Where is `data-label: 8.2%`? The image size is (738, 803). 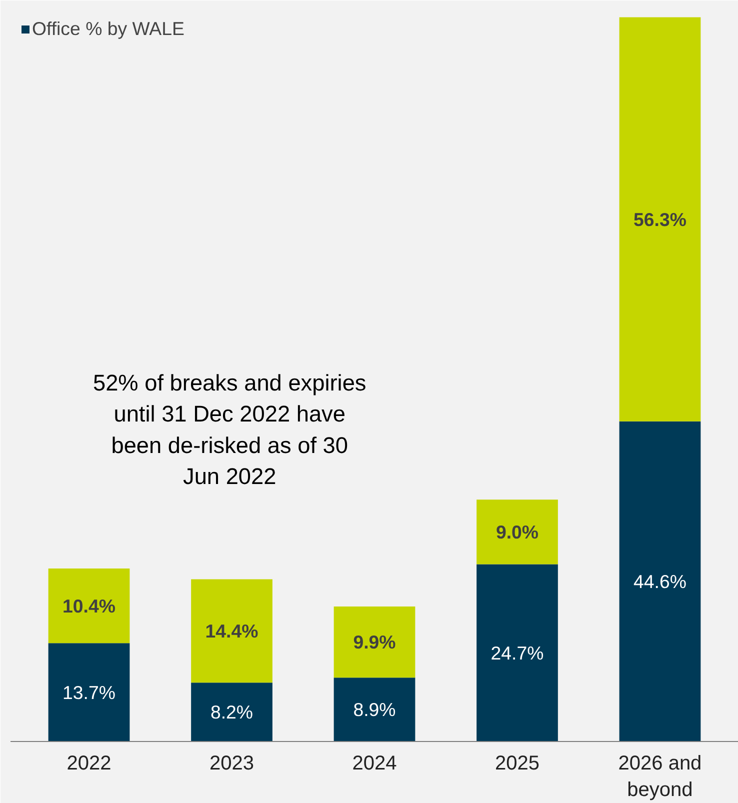
data-label: 8.2% is located at coordinates (232, 712).